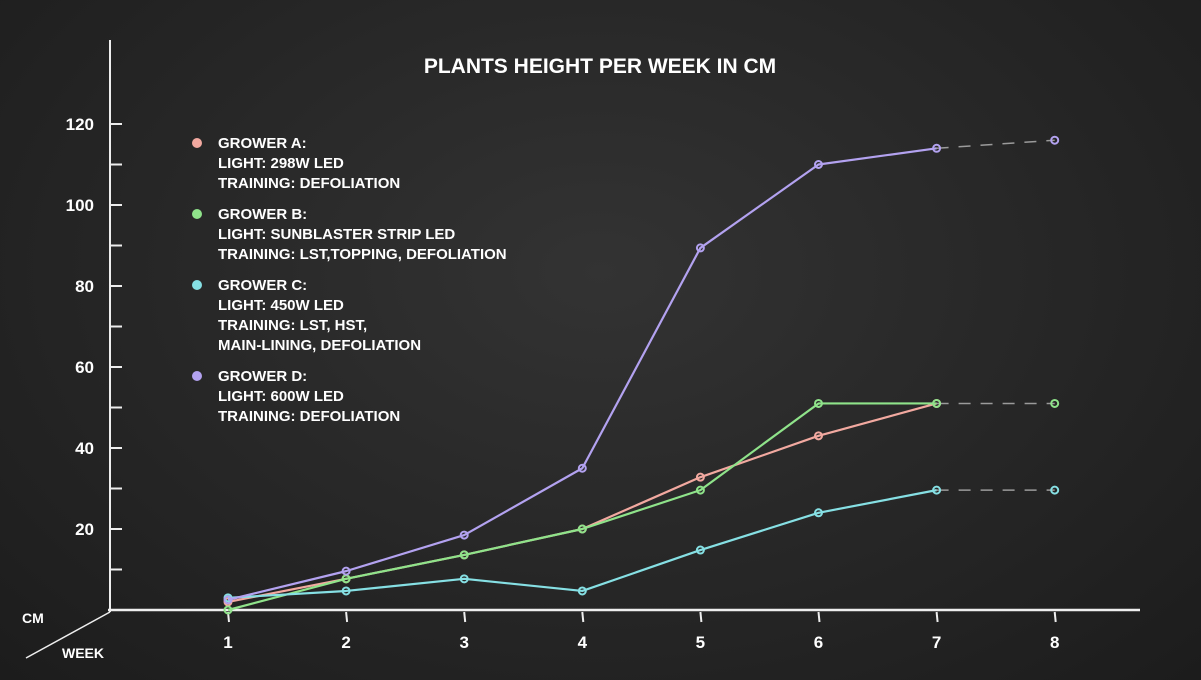  I want to click on legend-title: GROWER C:, so click(262, 285).